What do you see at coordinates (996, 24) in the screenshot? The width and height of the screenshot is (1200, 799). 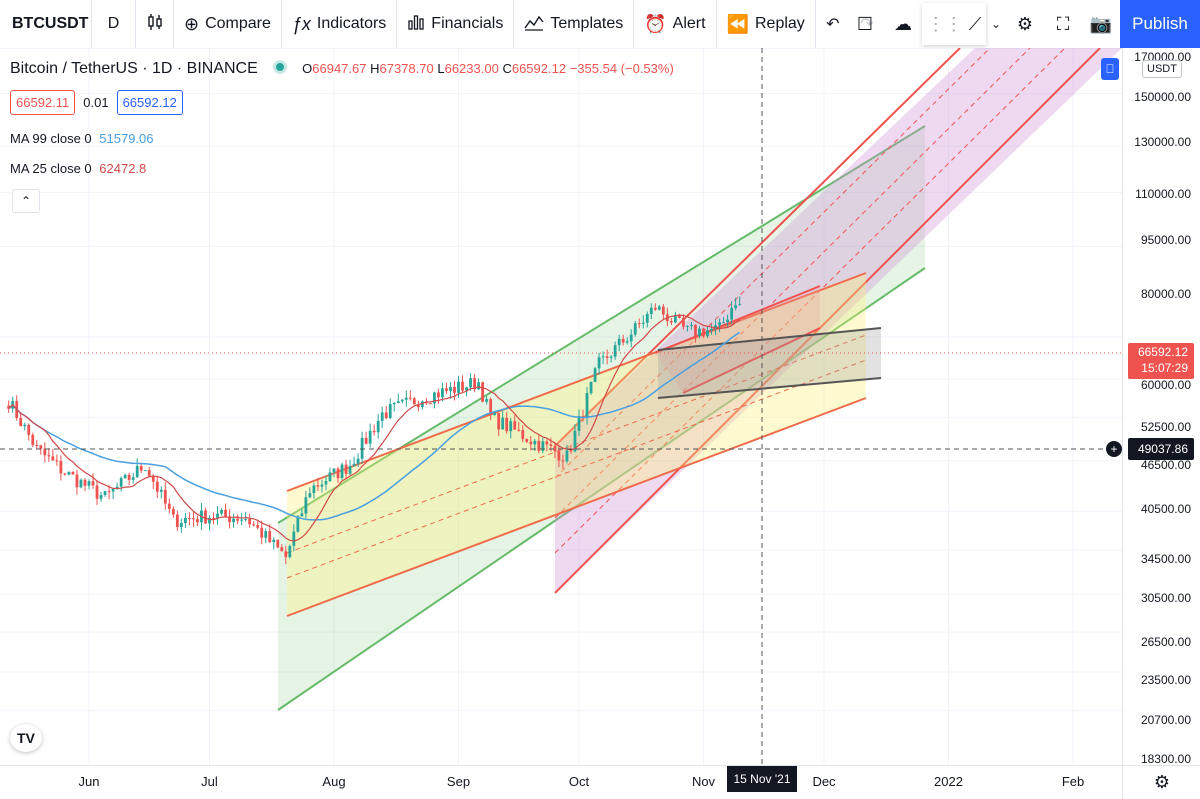 I see `chevron-down-icon: ⌄` at bounding box center [996, 24].